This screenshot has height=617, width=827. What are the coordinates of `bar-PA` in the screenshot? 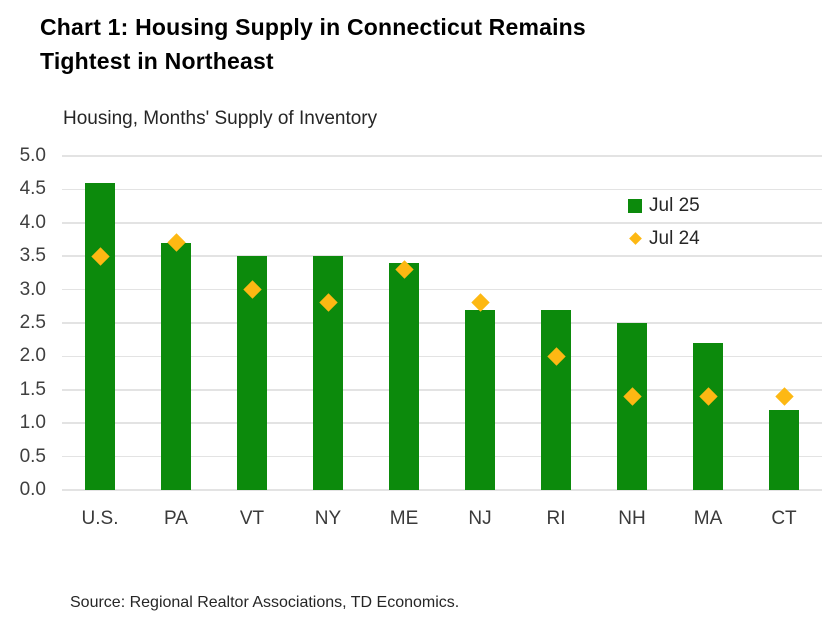 It's located at (176, 366).